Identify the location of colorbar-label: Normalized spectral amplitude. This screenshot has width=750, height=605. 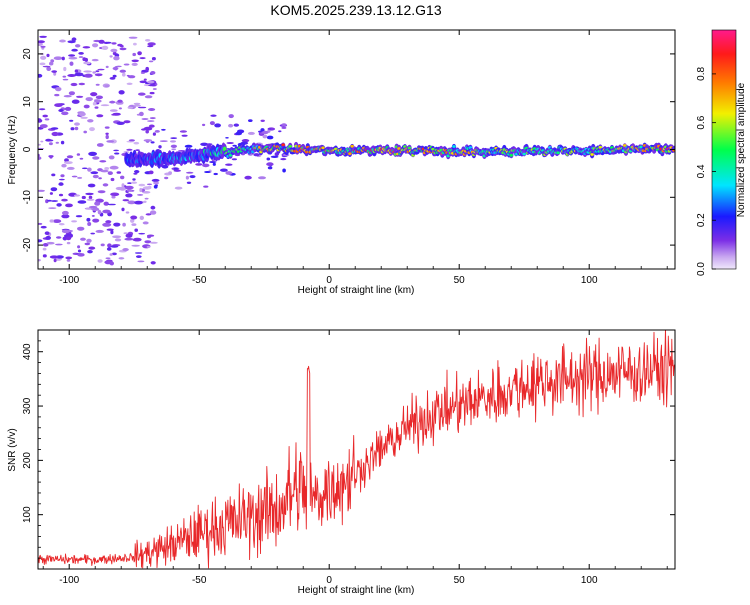
(741, 149).